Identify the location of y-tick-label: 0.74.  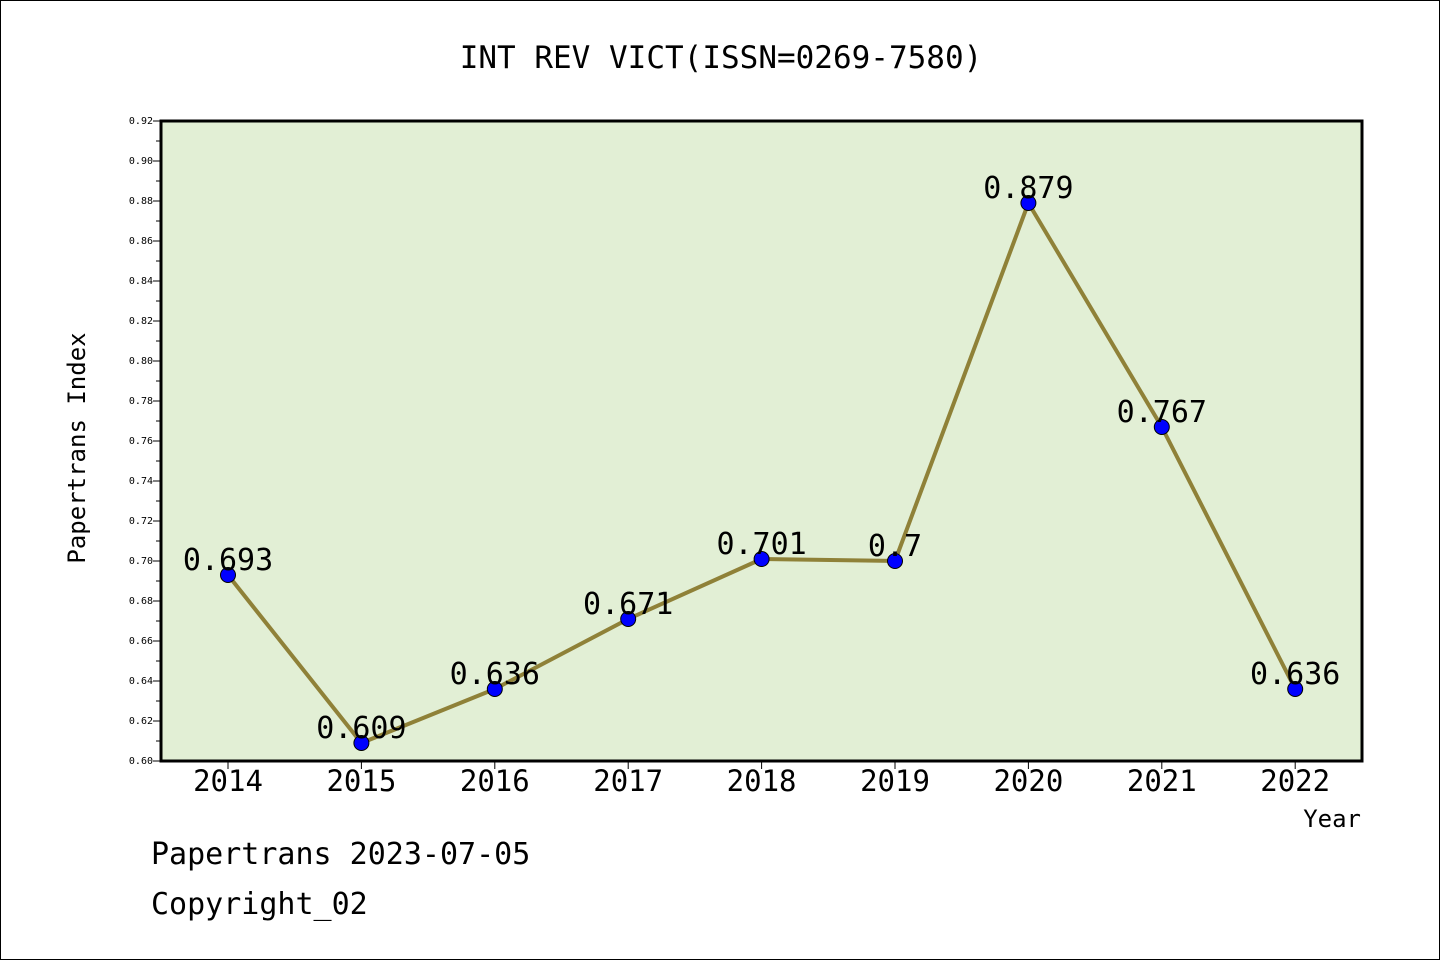
(141, 481).